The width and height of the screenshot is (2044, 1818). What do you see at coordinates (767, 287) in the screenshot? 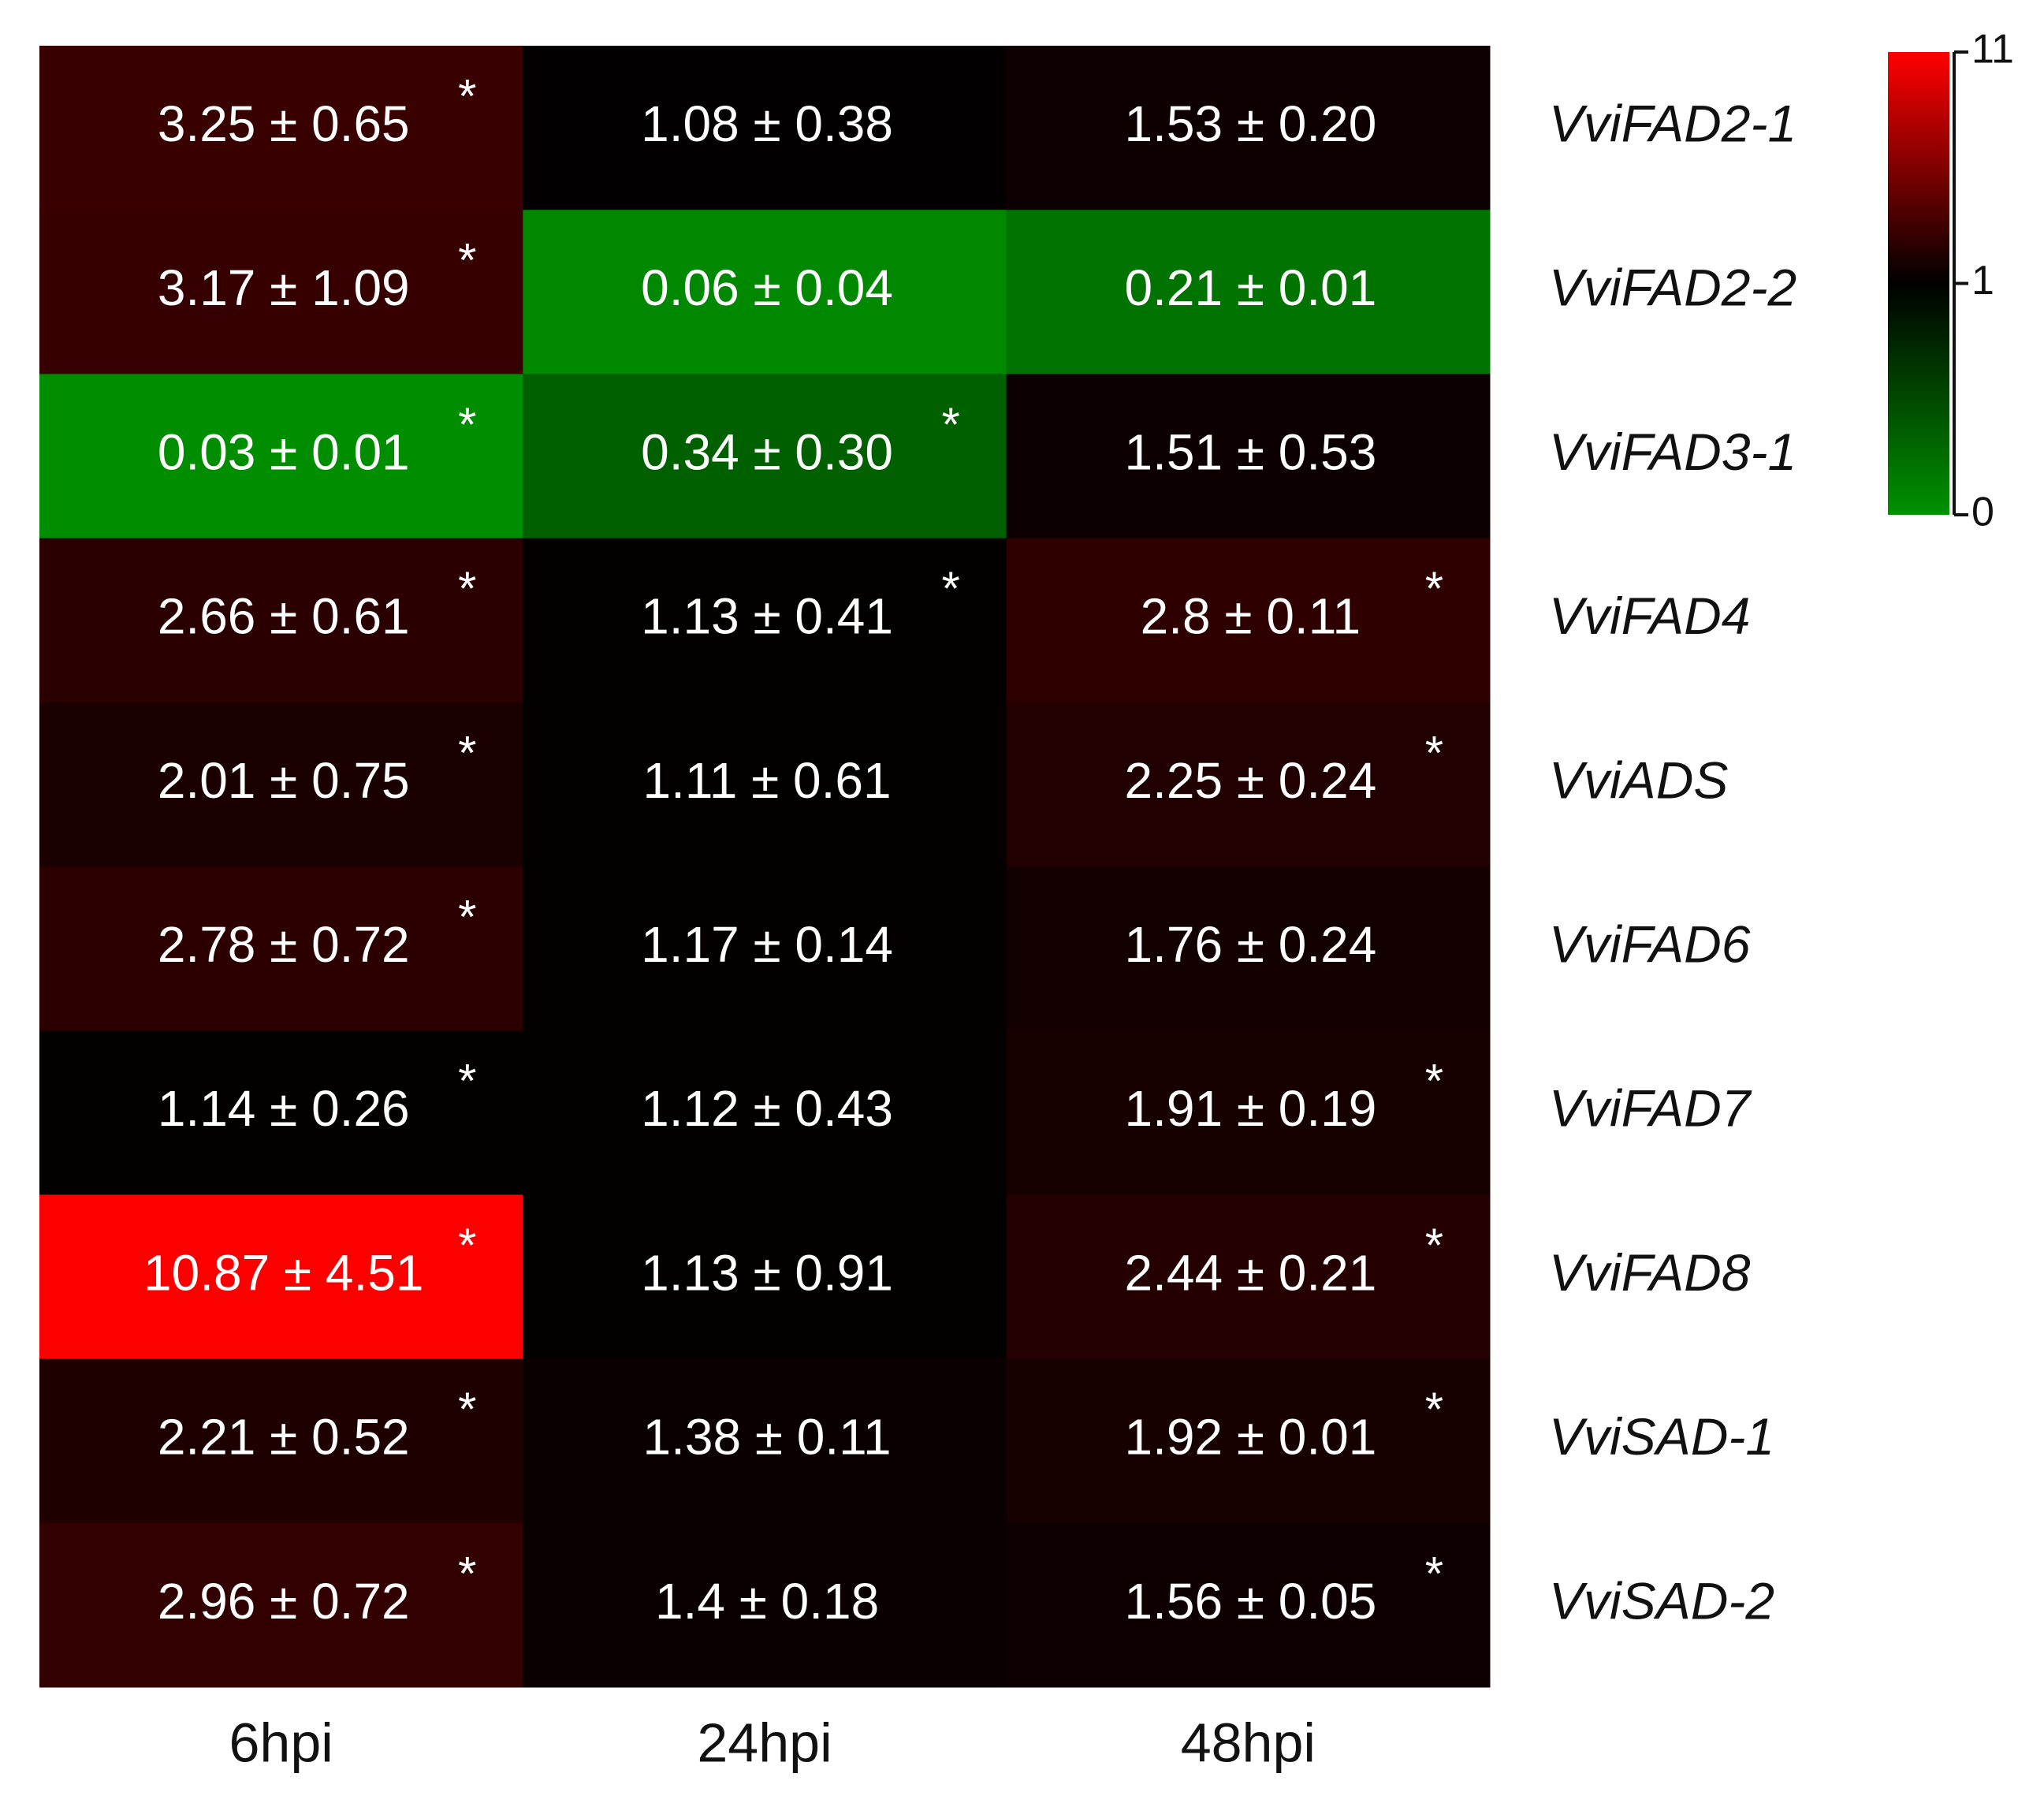
I see `cell-label: 0.06 ± 0.04` at bounding box center [767, 287].